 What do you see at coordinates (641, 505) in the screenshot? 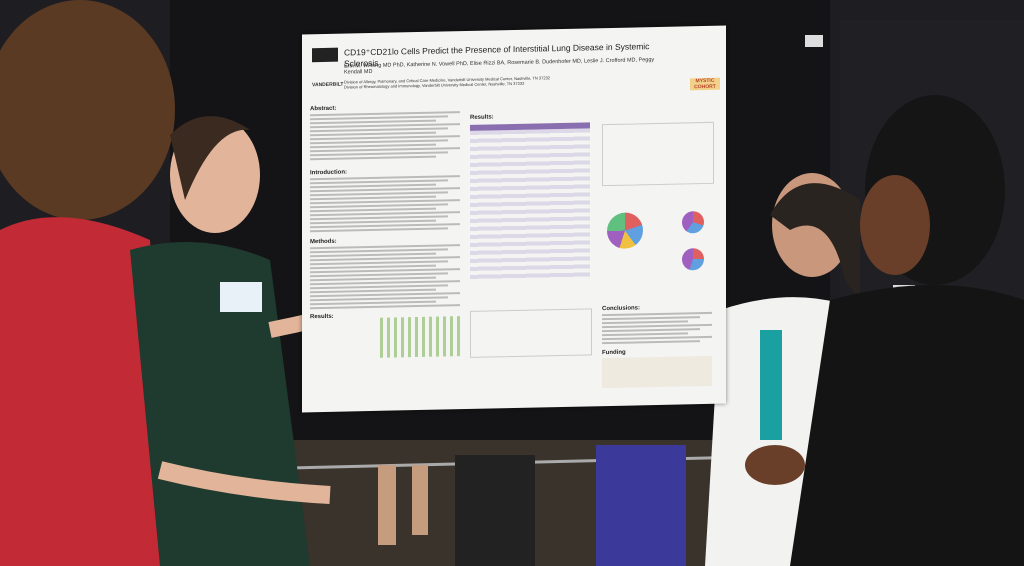
I see `person-background-trousers` at bounding box center [641, 505].